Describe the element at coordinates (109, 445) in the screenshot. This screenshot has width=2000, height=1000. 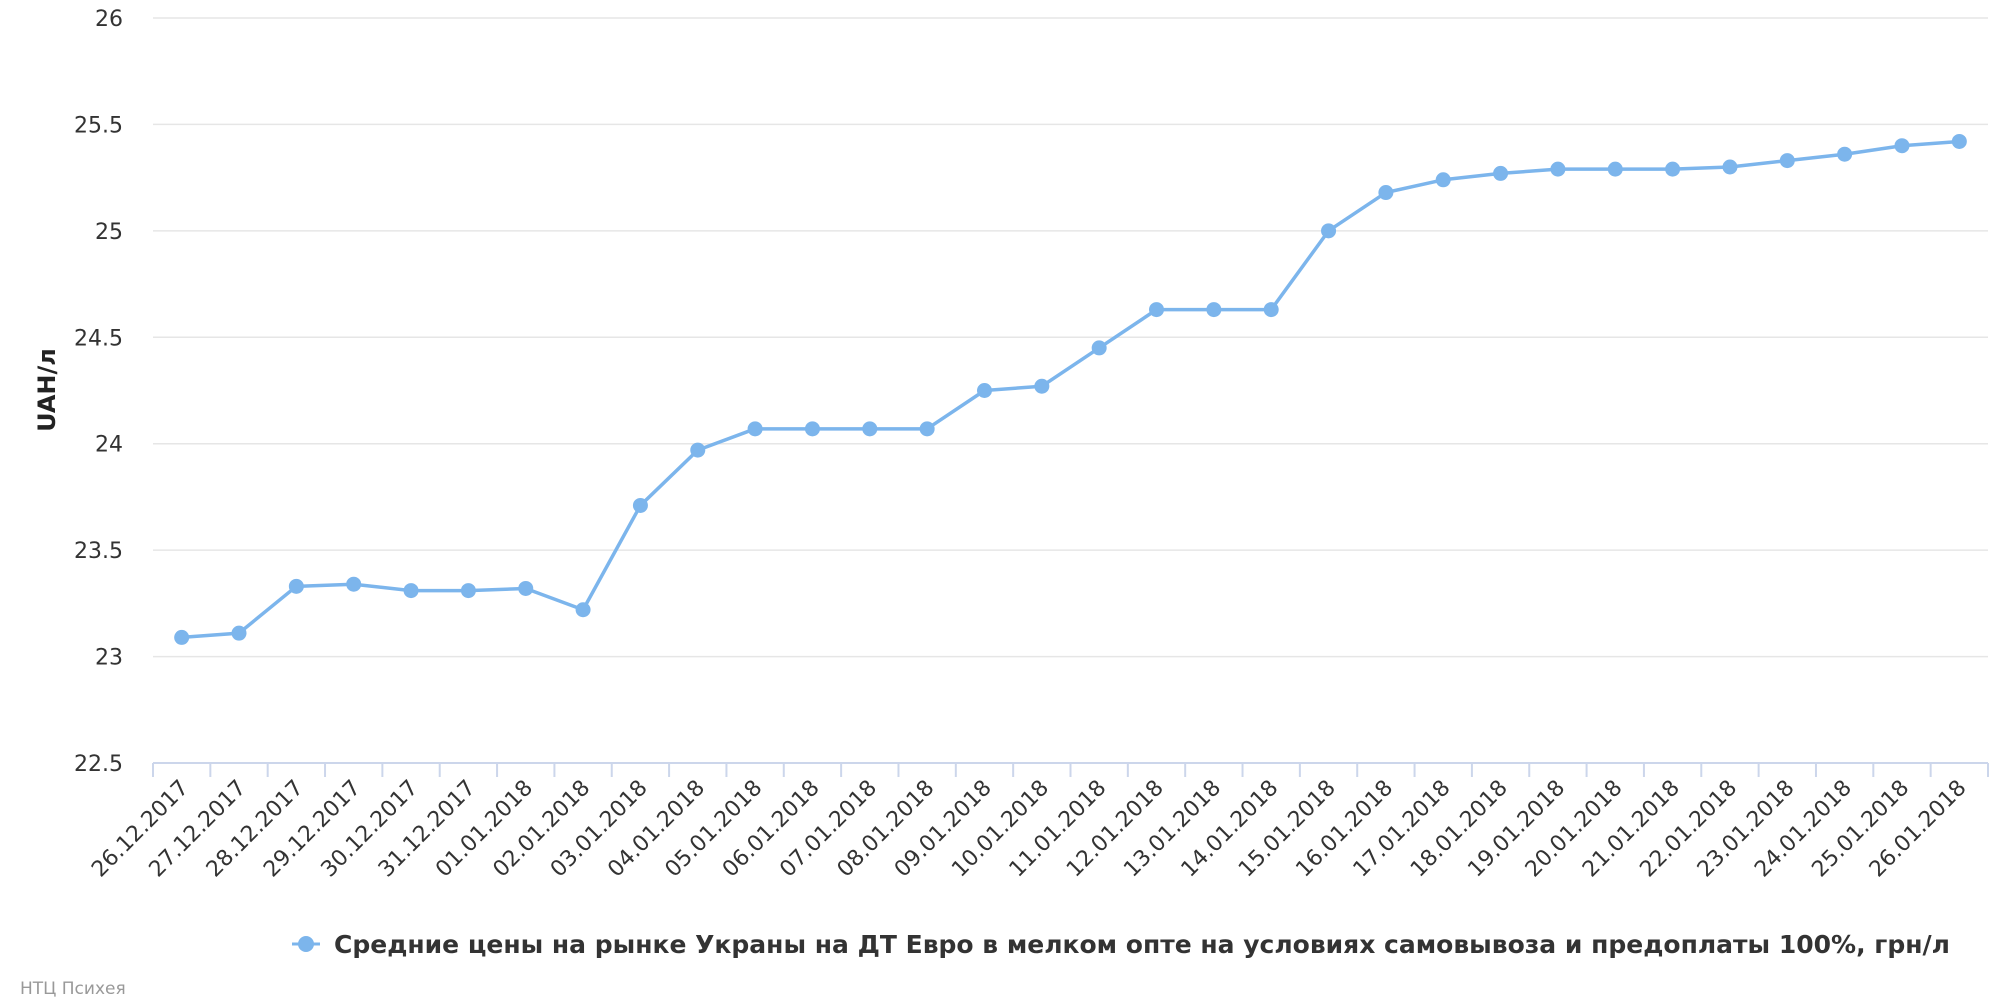
I see `y-tick-label: 24` at that location.